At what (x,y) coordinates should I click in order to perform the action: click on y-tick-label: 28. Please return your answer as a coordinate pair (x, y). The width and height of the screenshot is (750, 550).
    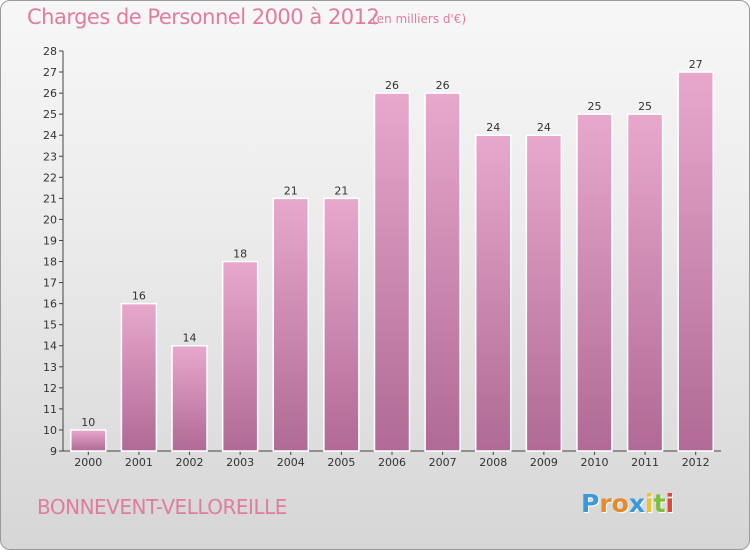
    Looking at the image, I should click on (50, 51).